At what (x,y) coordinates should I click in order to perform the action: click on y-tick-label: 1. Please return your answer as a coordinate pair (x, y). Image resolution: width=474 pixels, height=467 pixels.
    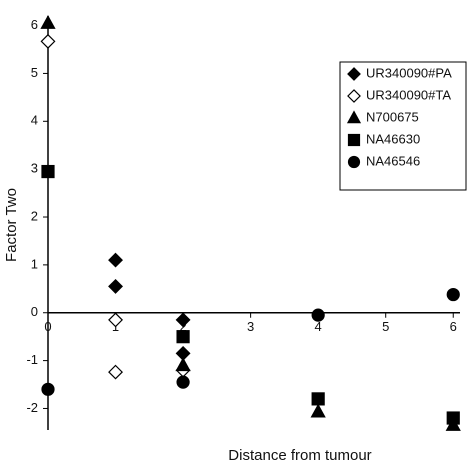
    Looking at the image, I should click on (34, 263).